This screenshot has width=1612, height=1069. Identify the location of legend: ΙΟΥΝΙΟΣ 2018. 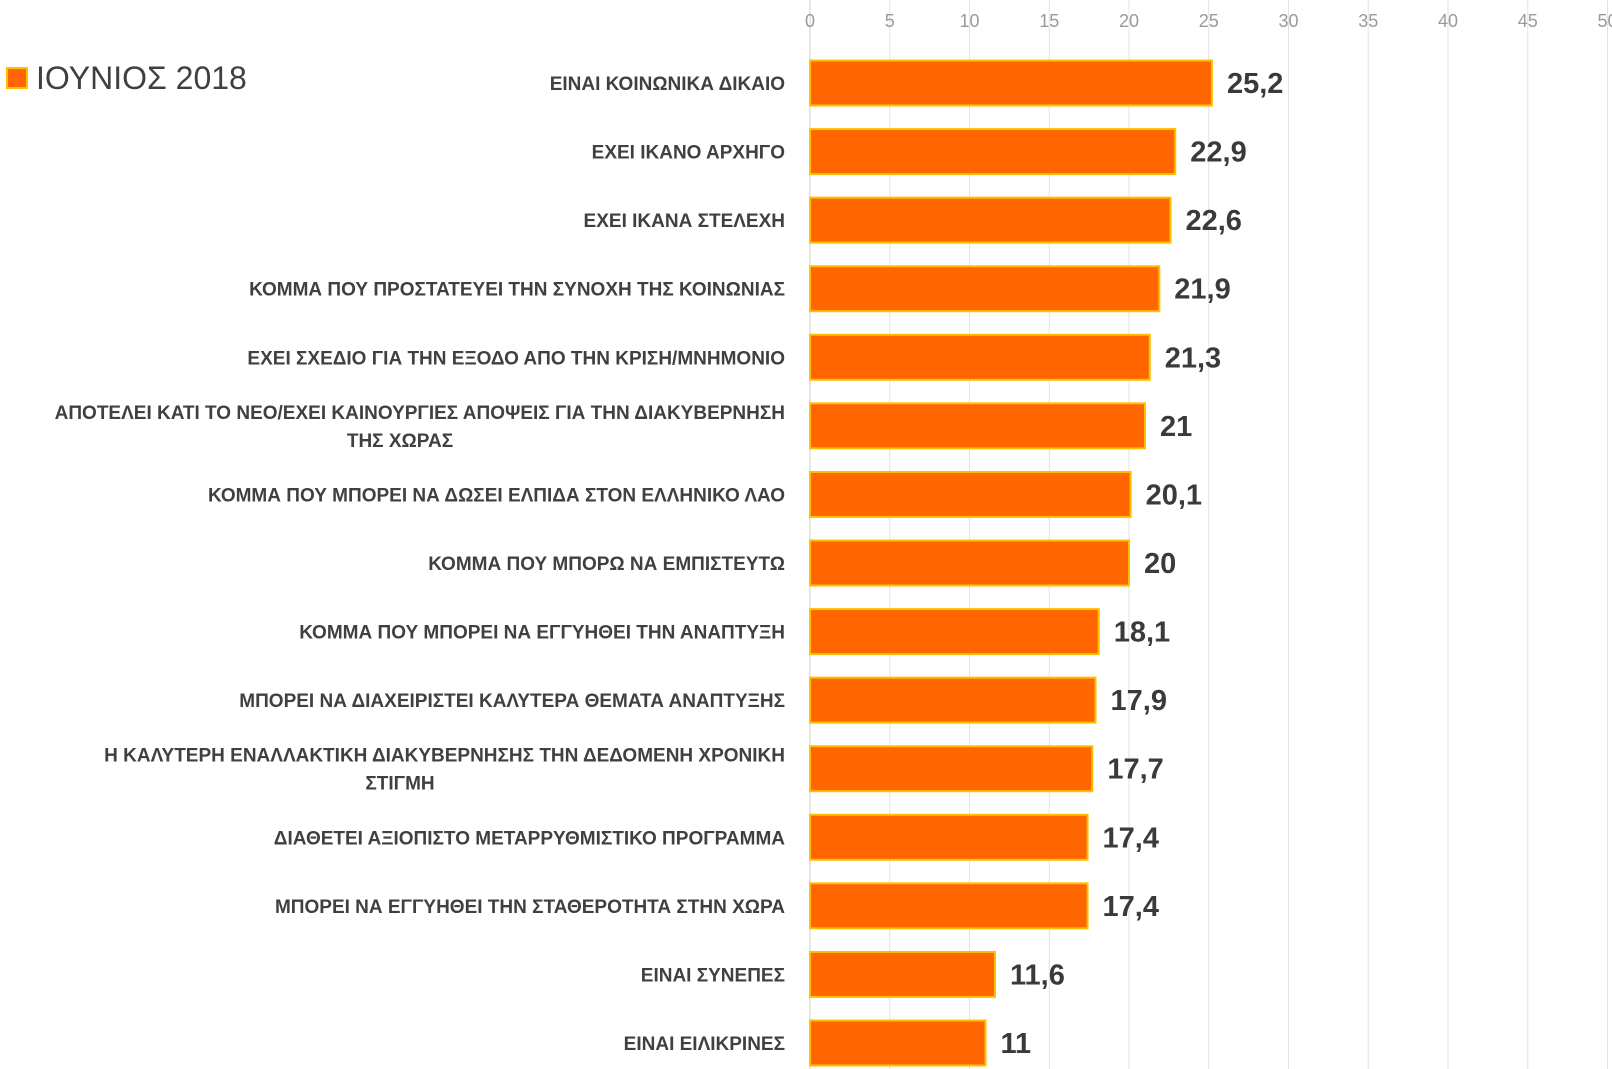
(126, 78).